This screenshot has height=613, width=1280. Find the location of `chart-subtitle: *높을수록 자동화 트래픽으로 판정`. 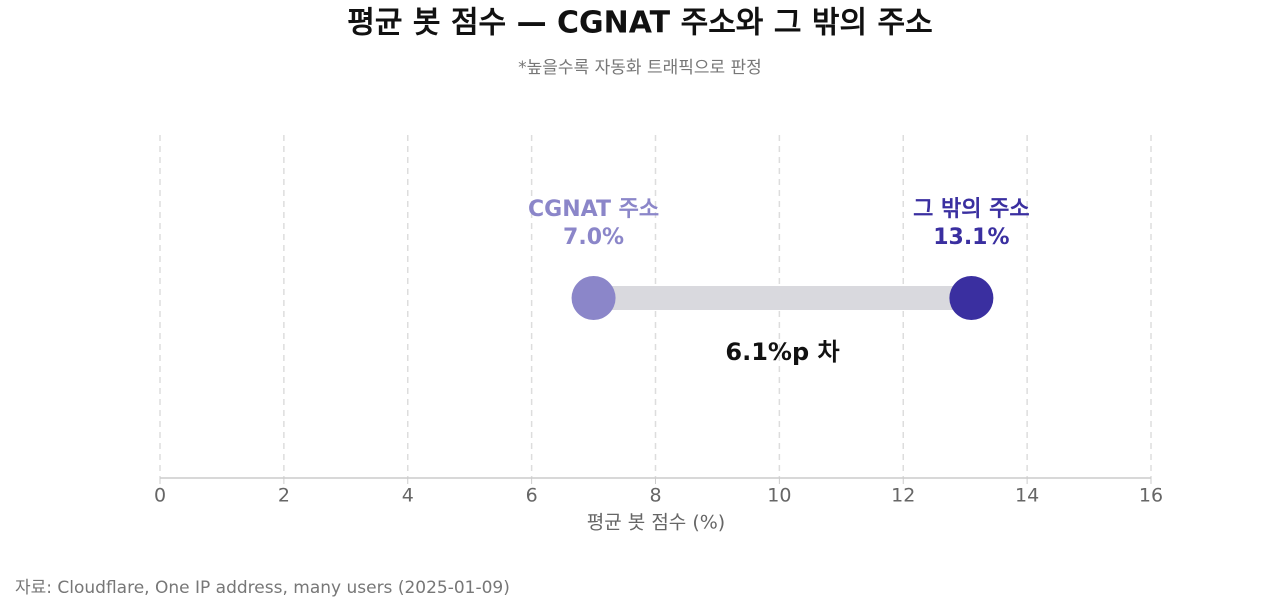

chart-subtitle: *높을수록 자동화 트래픽으로 판정 is located at coordinates (640, 68).